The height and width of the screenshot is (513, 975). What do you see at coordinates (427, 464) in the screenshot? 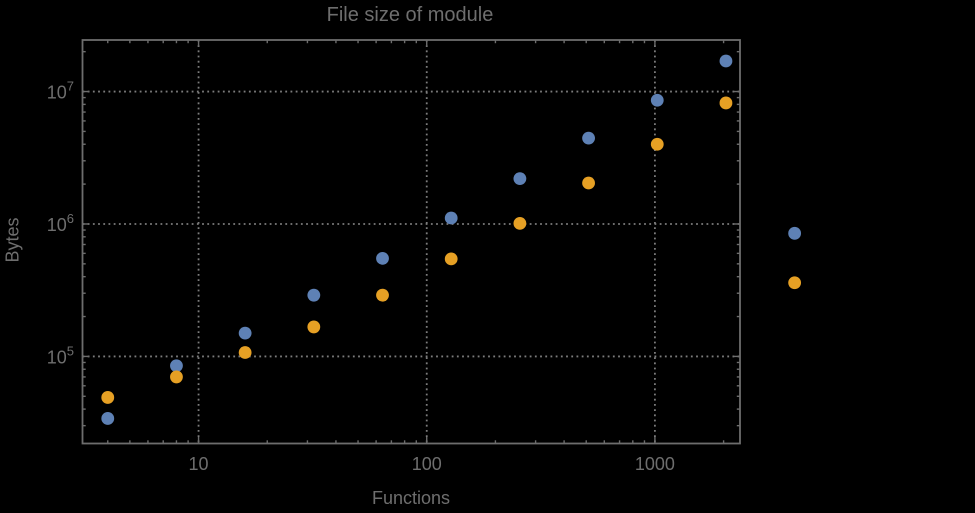
I see `x-tick-label: 100` at bounding box center [427, 464].